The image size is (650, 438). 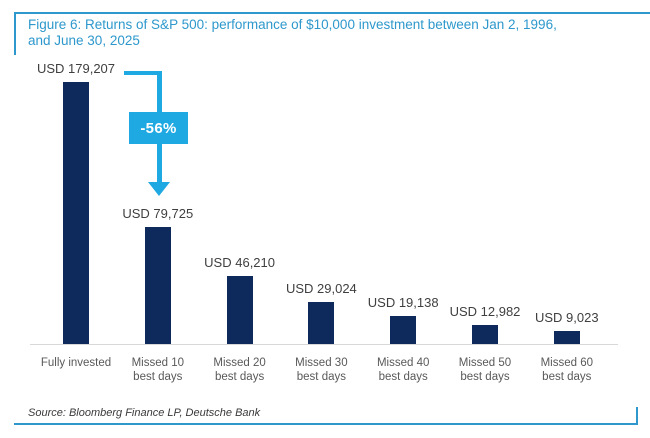 I want to click on category-label: Missed 50 best days, so click(x=485, y=370).